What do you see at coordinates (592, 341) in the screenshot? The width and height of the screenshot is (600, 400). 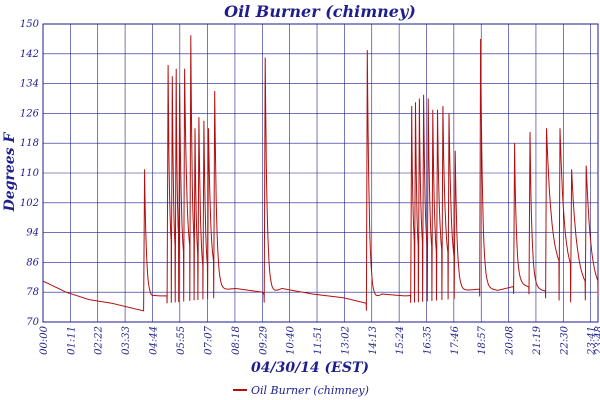 I see `x-tick-label: 23:41` at bounding box center [592, 341].